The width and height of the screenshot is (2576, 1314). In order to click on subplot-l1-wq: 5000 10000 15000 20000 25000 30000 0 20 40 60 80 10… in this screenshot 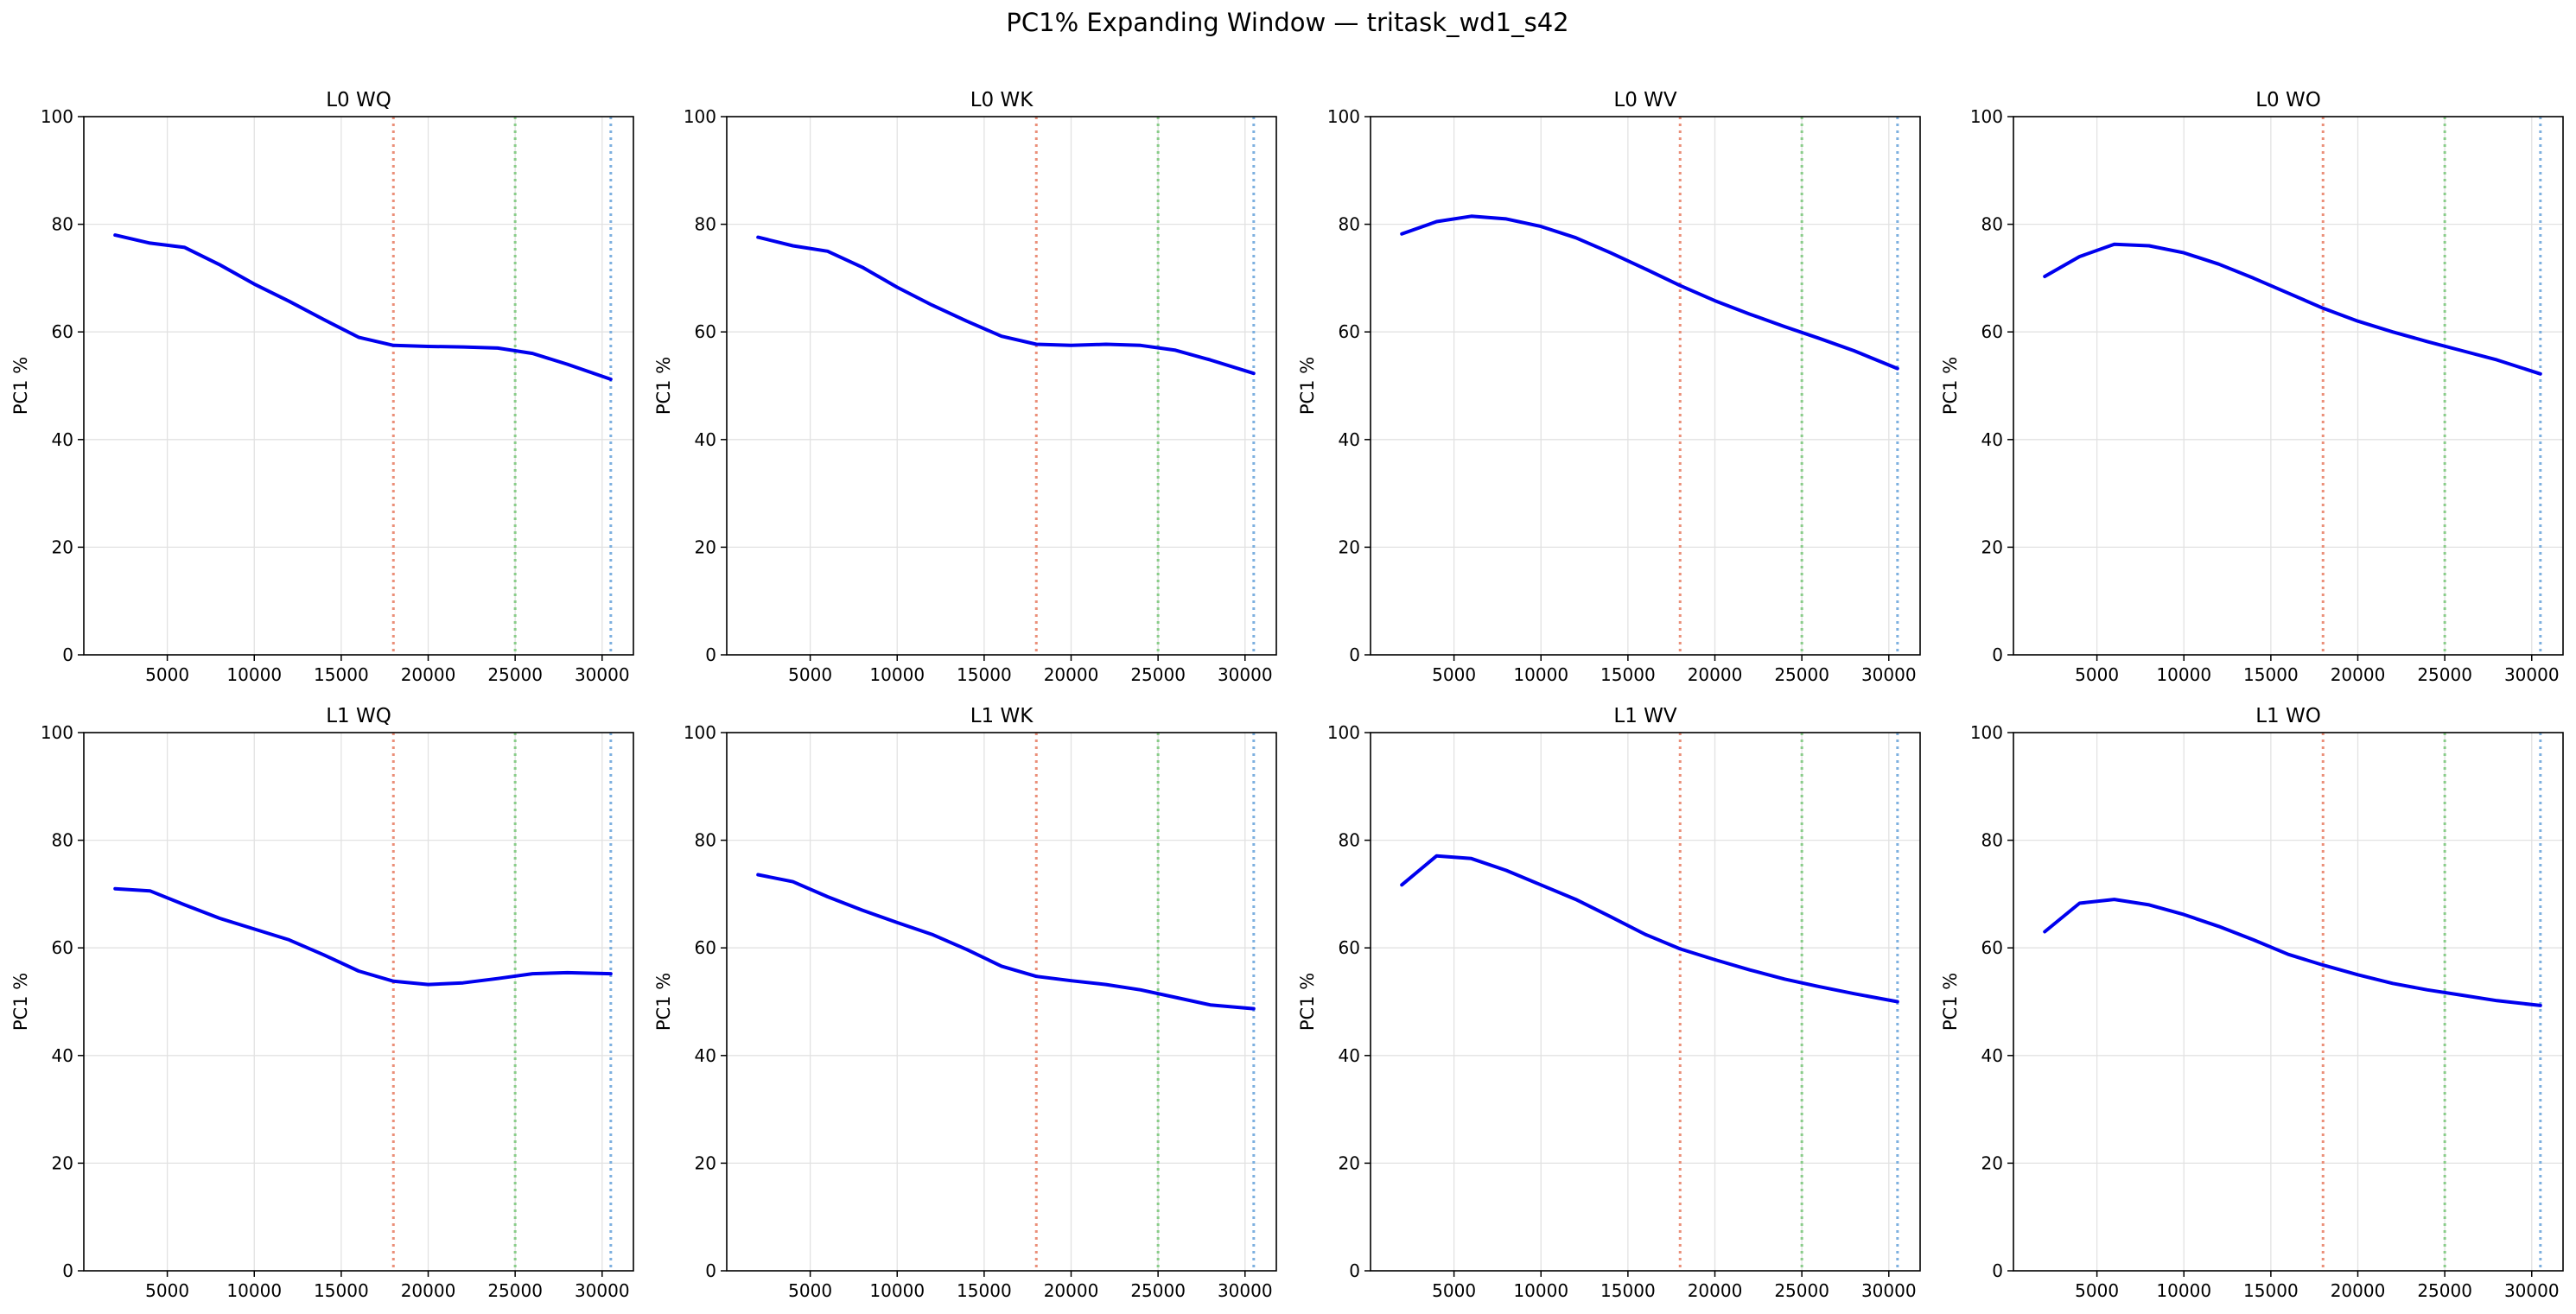, I will do `click(322, 1003)`.